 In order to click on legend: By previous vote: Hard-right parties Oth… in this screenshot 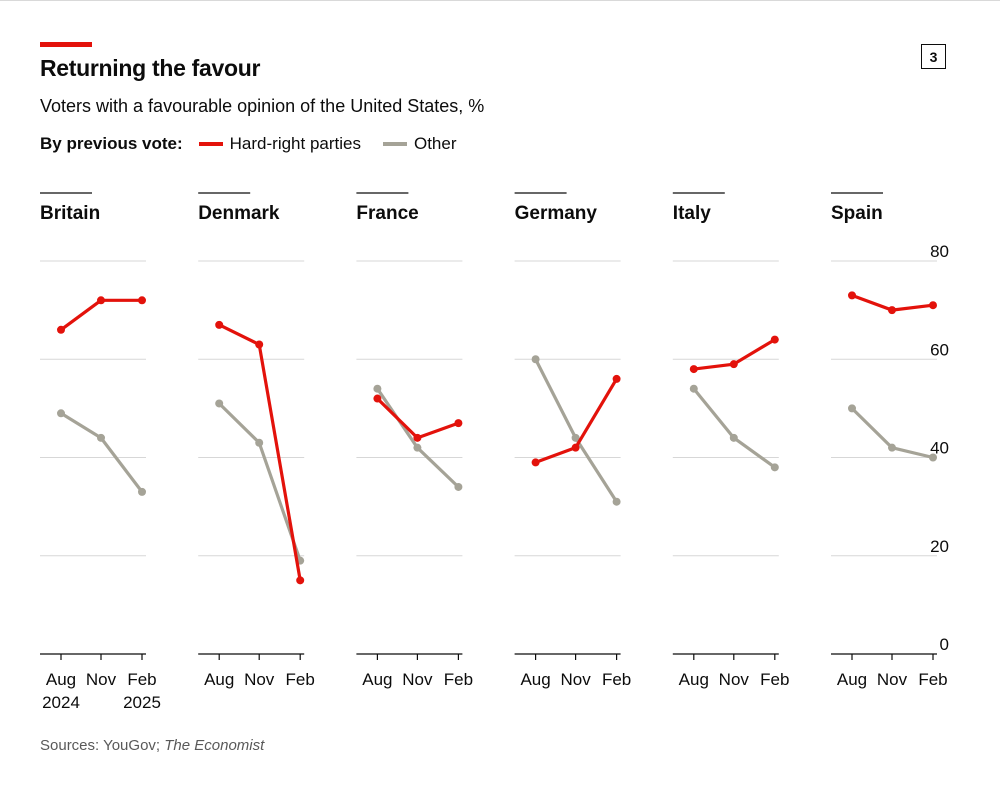, I will do `click(259, 144)`.